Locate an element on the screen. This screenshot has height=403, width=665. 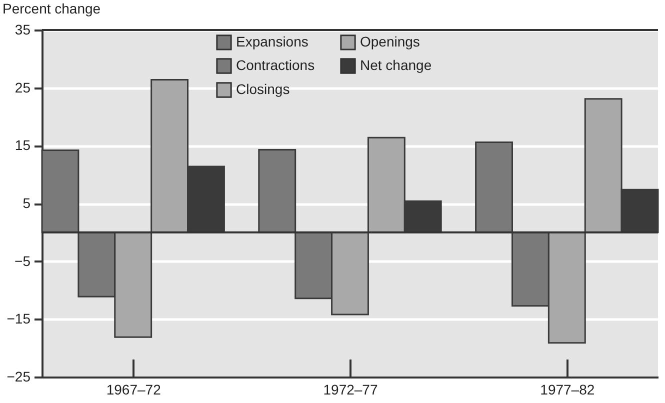
legend-label: Closings is located at coordinates (263, 89).